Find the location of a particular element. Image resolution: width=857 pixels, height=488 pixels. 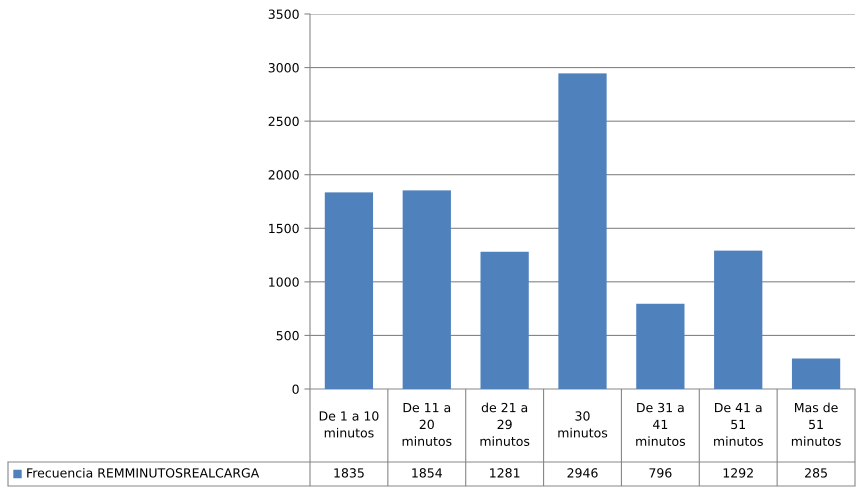

data-label: 2946 is located at coordinates (583, 473).